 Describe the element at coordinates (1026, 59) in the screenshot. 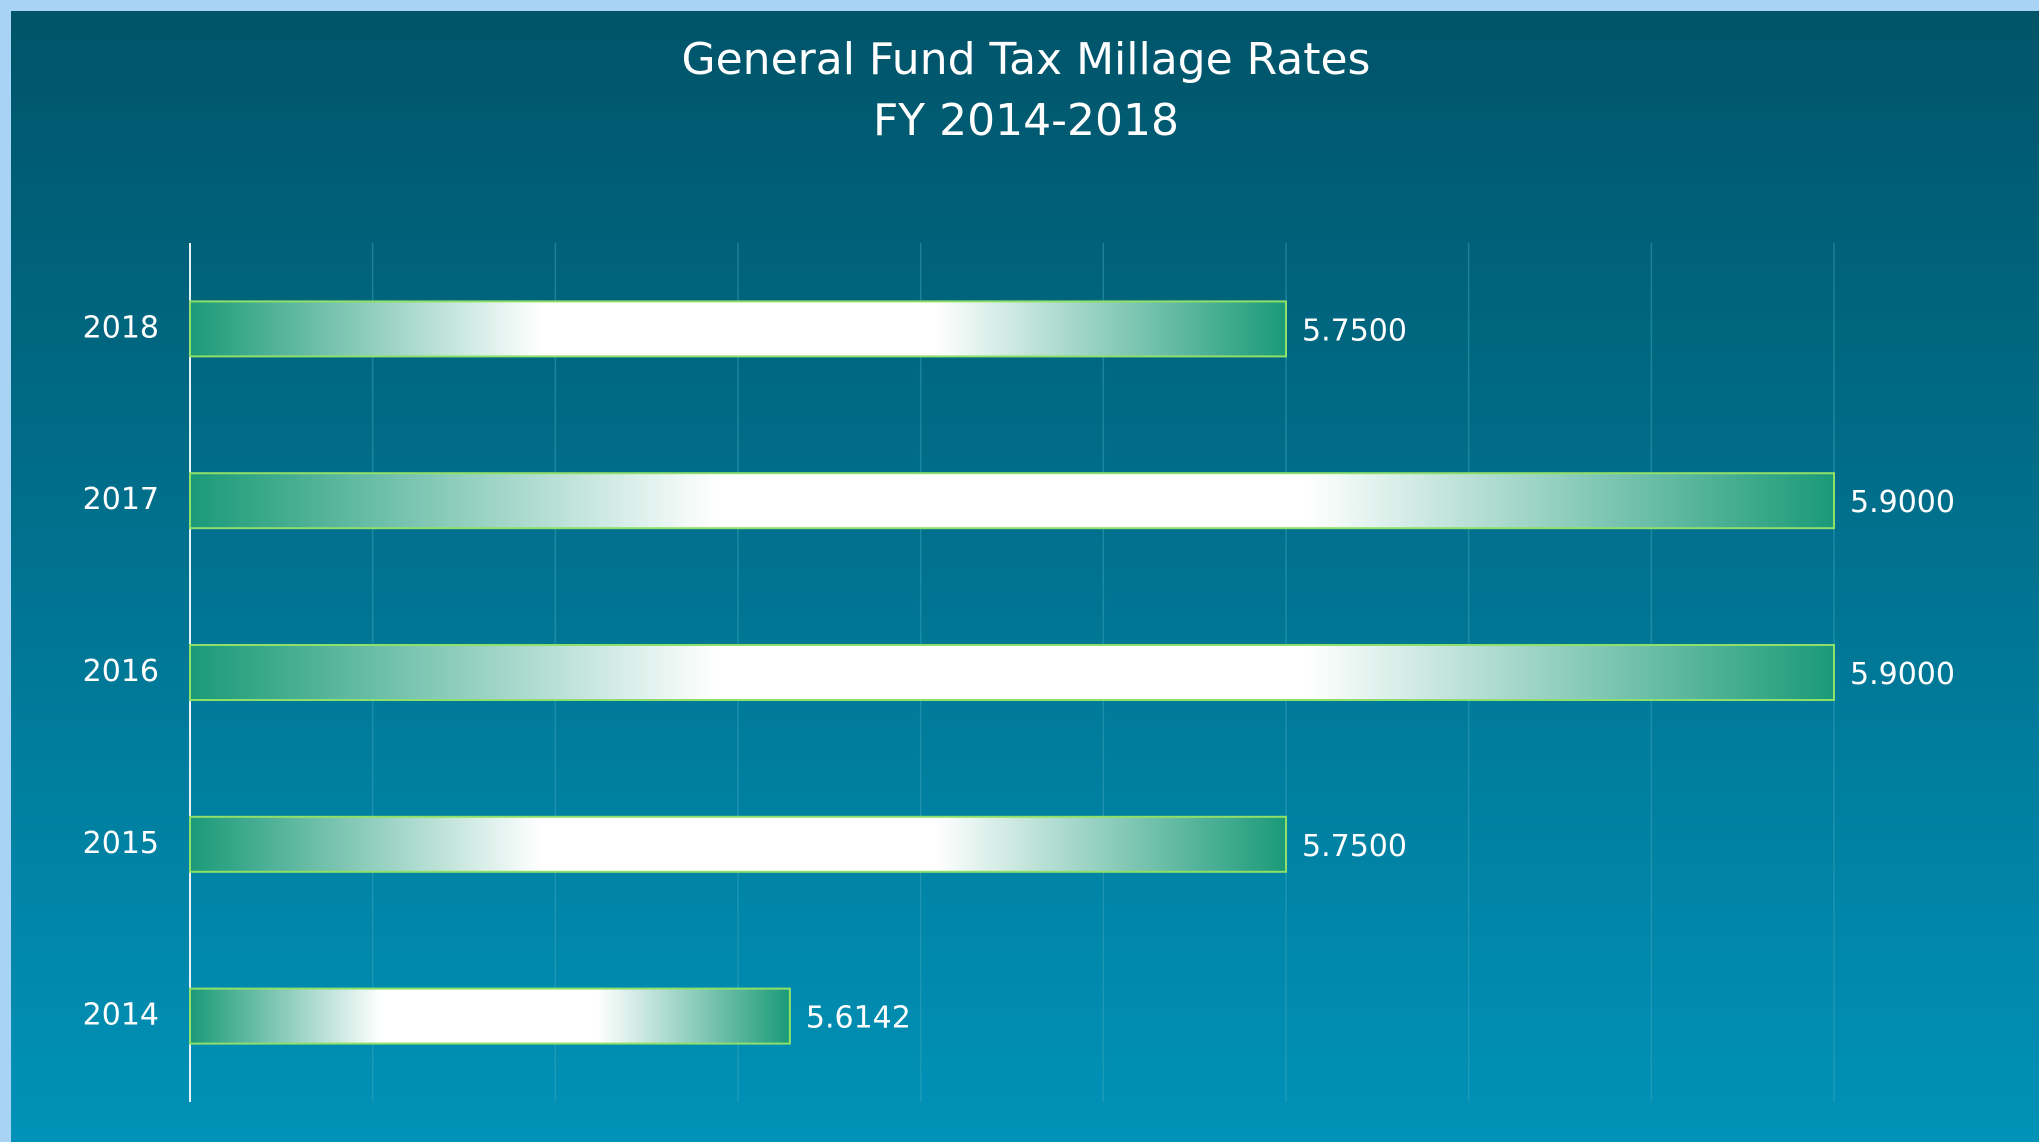

I see `chart-title: General Fund Tax Millage Rates` at that location.